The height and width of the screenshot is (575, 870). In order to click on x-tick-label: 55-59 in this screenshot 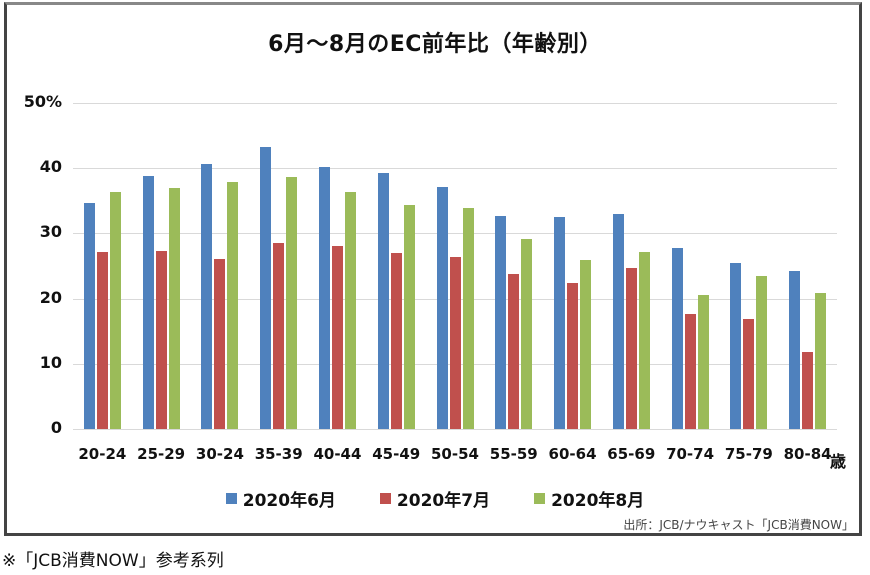, I will do `click(513, 454)`.